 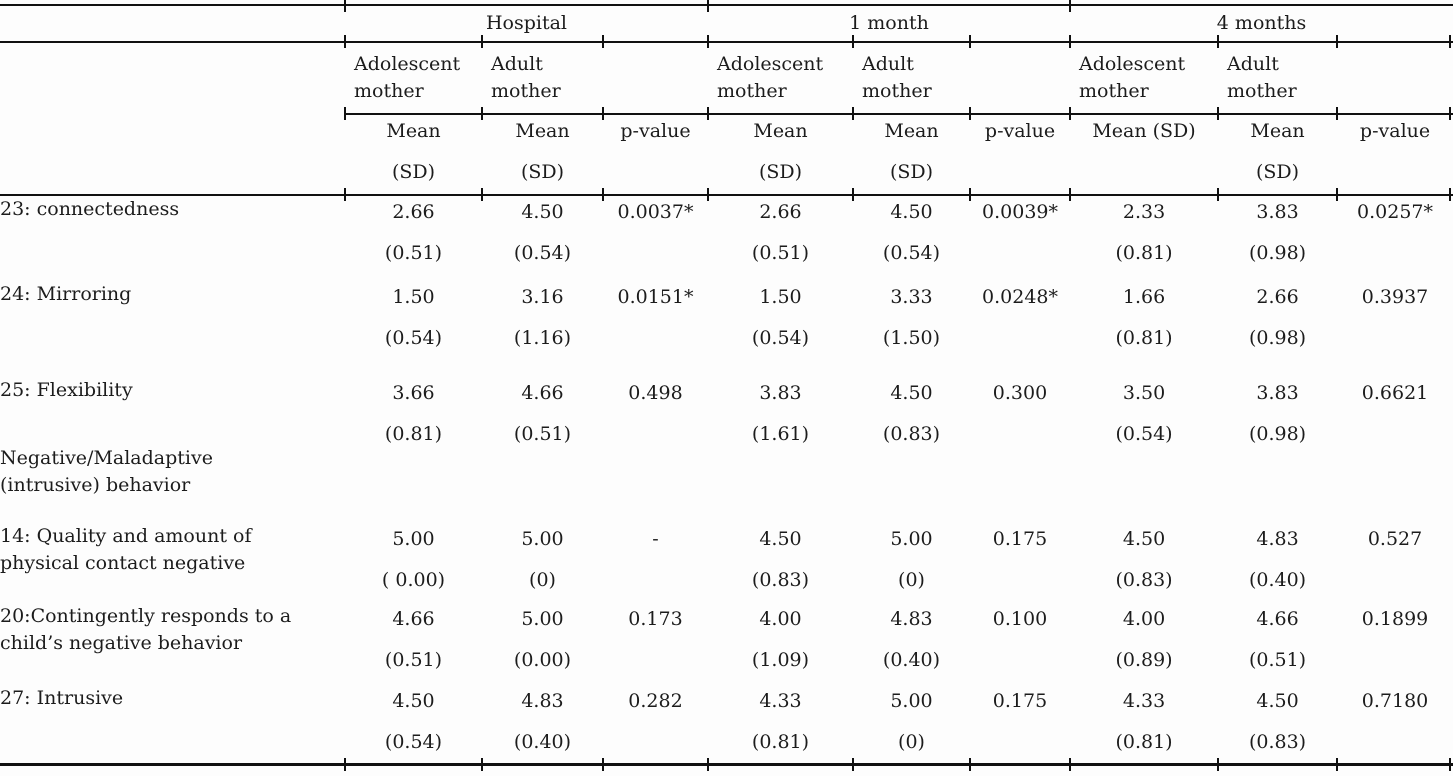 I want to click on row-label: 25: Flexibility, so click(x=172, y=411).